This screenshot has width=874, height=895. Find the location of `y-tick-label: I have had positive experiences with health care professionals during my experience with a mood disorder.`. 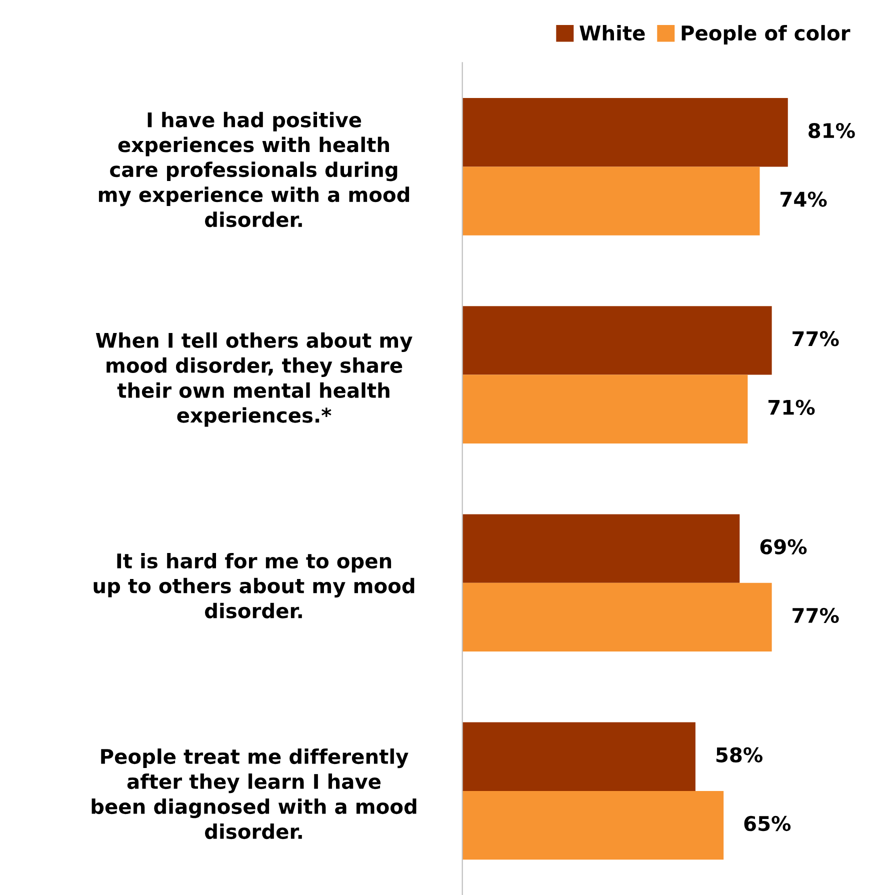

y-tick-label: I have had positive experiences with health care professionals during my experience with a mood disorder. is located at coordinates (254, 170).